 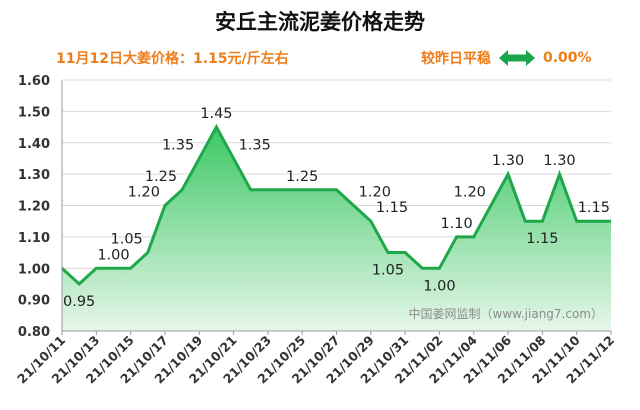 What do you see at coordinates (34, 112) in the screenshot?
I see `y-tick-label: 1.50` at bounding box center [34, 112].